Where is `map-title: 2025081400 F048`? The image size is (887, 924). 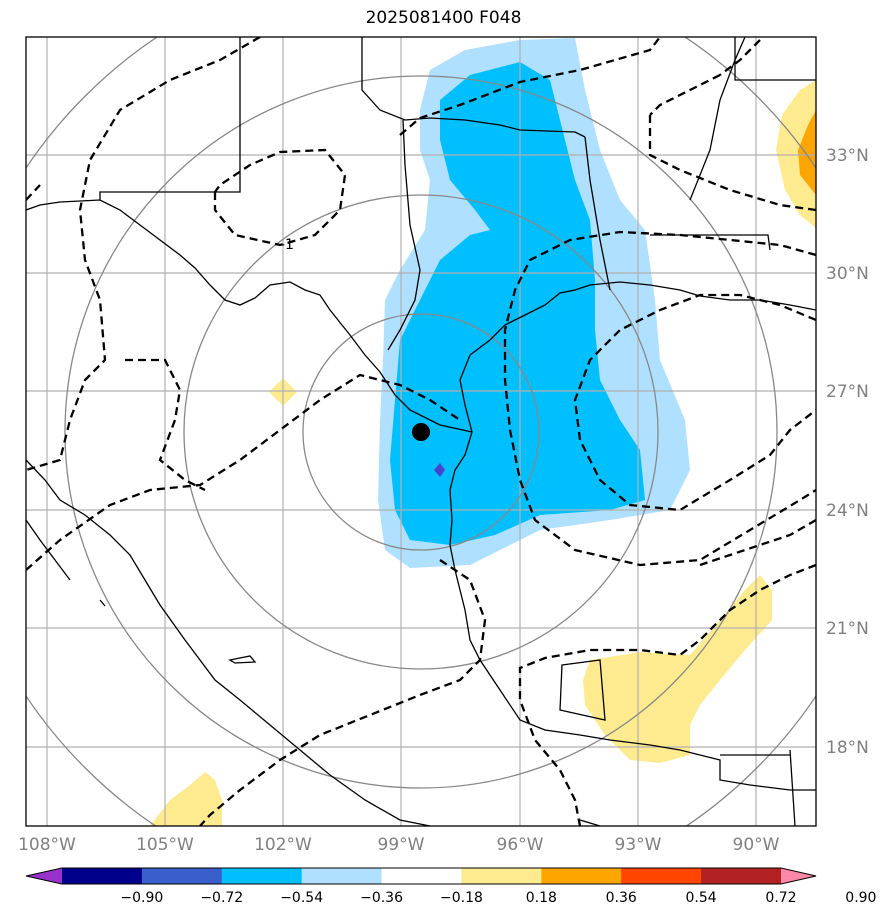 map-title: 2025081400 F048 is located at coordinates (443, 18).